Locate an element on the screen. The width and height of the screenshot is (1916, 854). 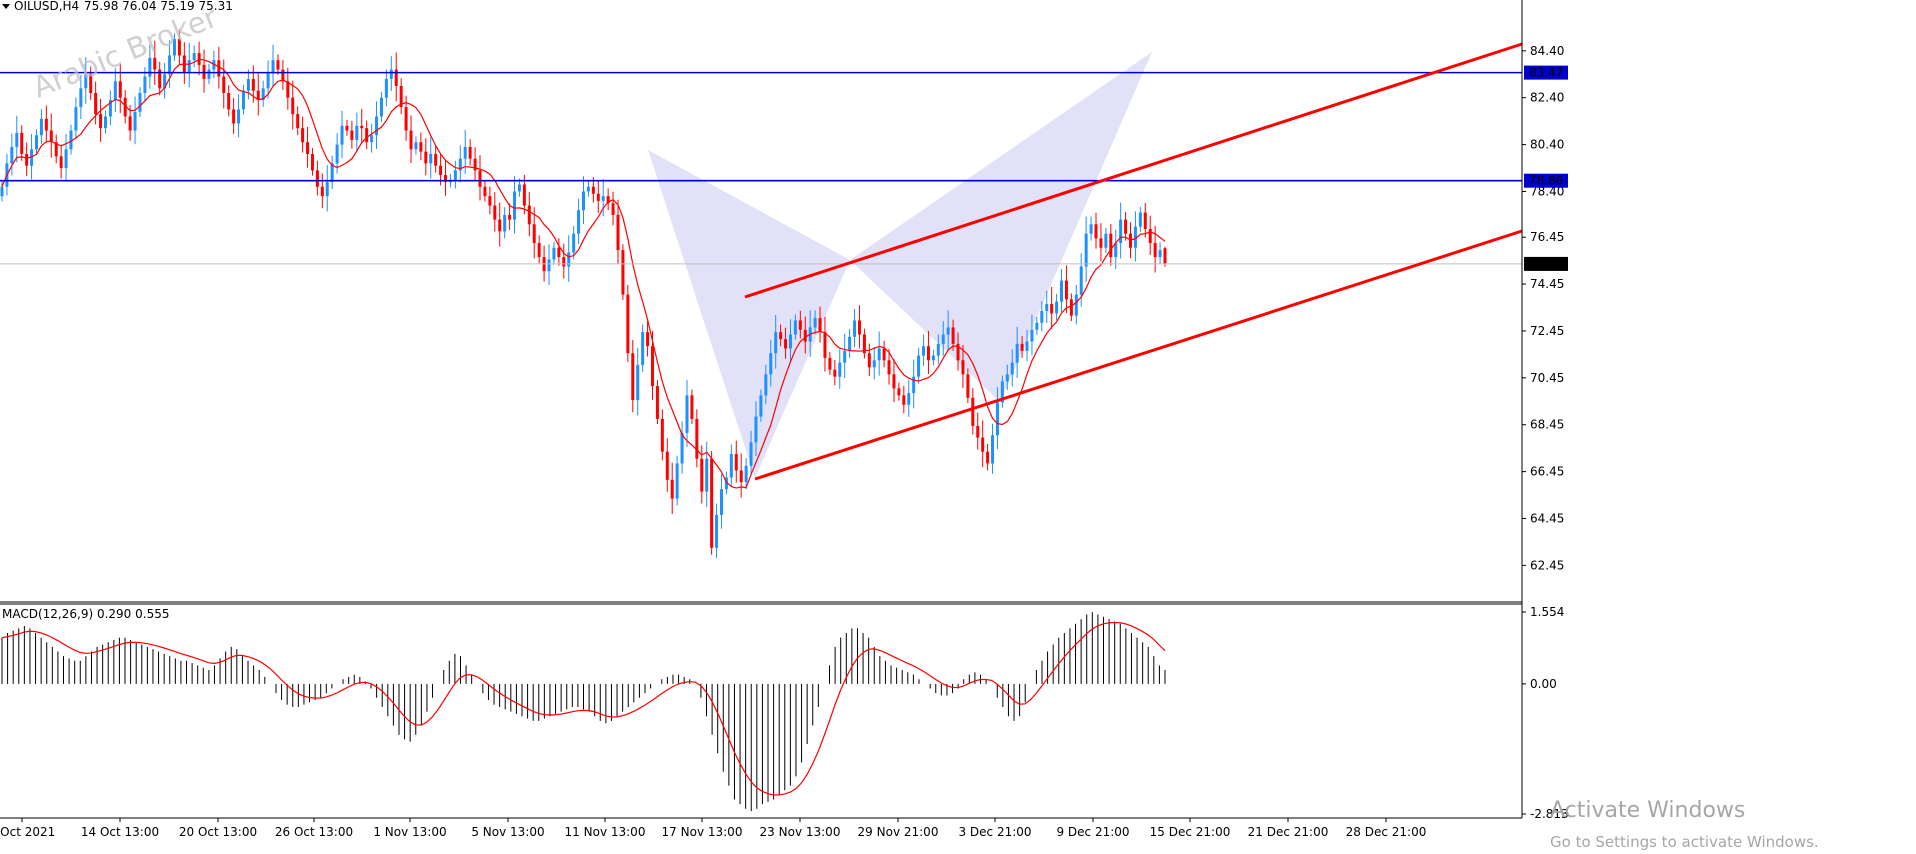
time-tick-label: 3 Dec 21:00 is located at coordinates (994, 832).